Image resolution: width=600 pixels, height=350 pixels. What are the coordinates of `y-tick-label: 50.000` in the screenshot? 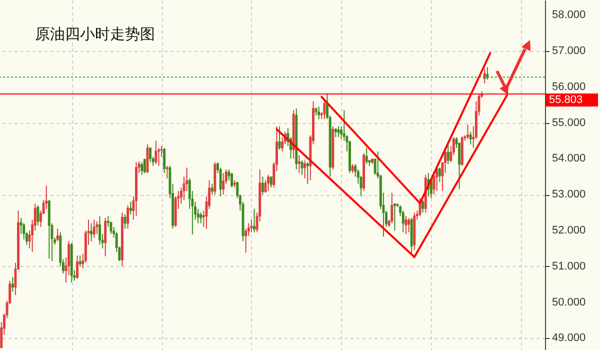 It's located at (569, 302).